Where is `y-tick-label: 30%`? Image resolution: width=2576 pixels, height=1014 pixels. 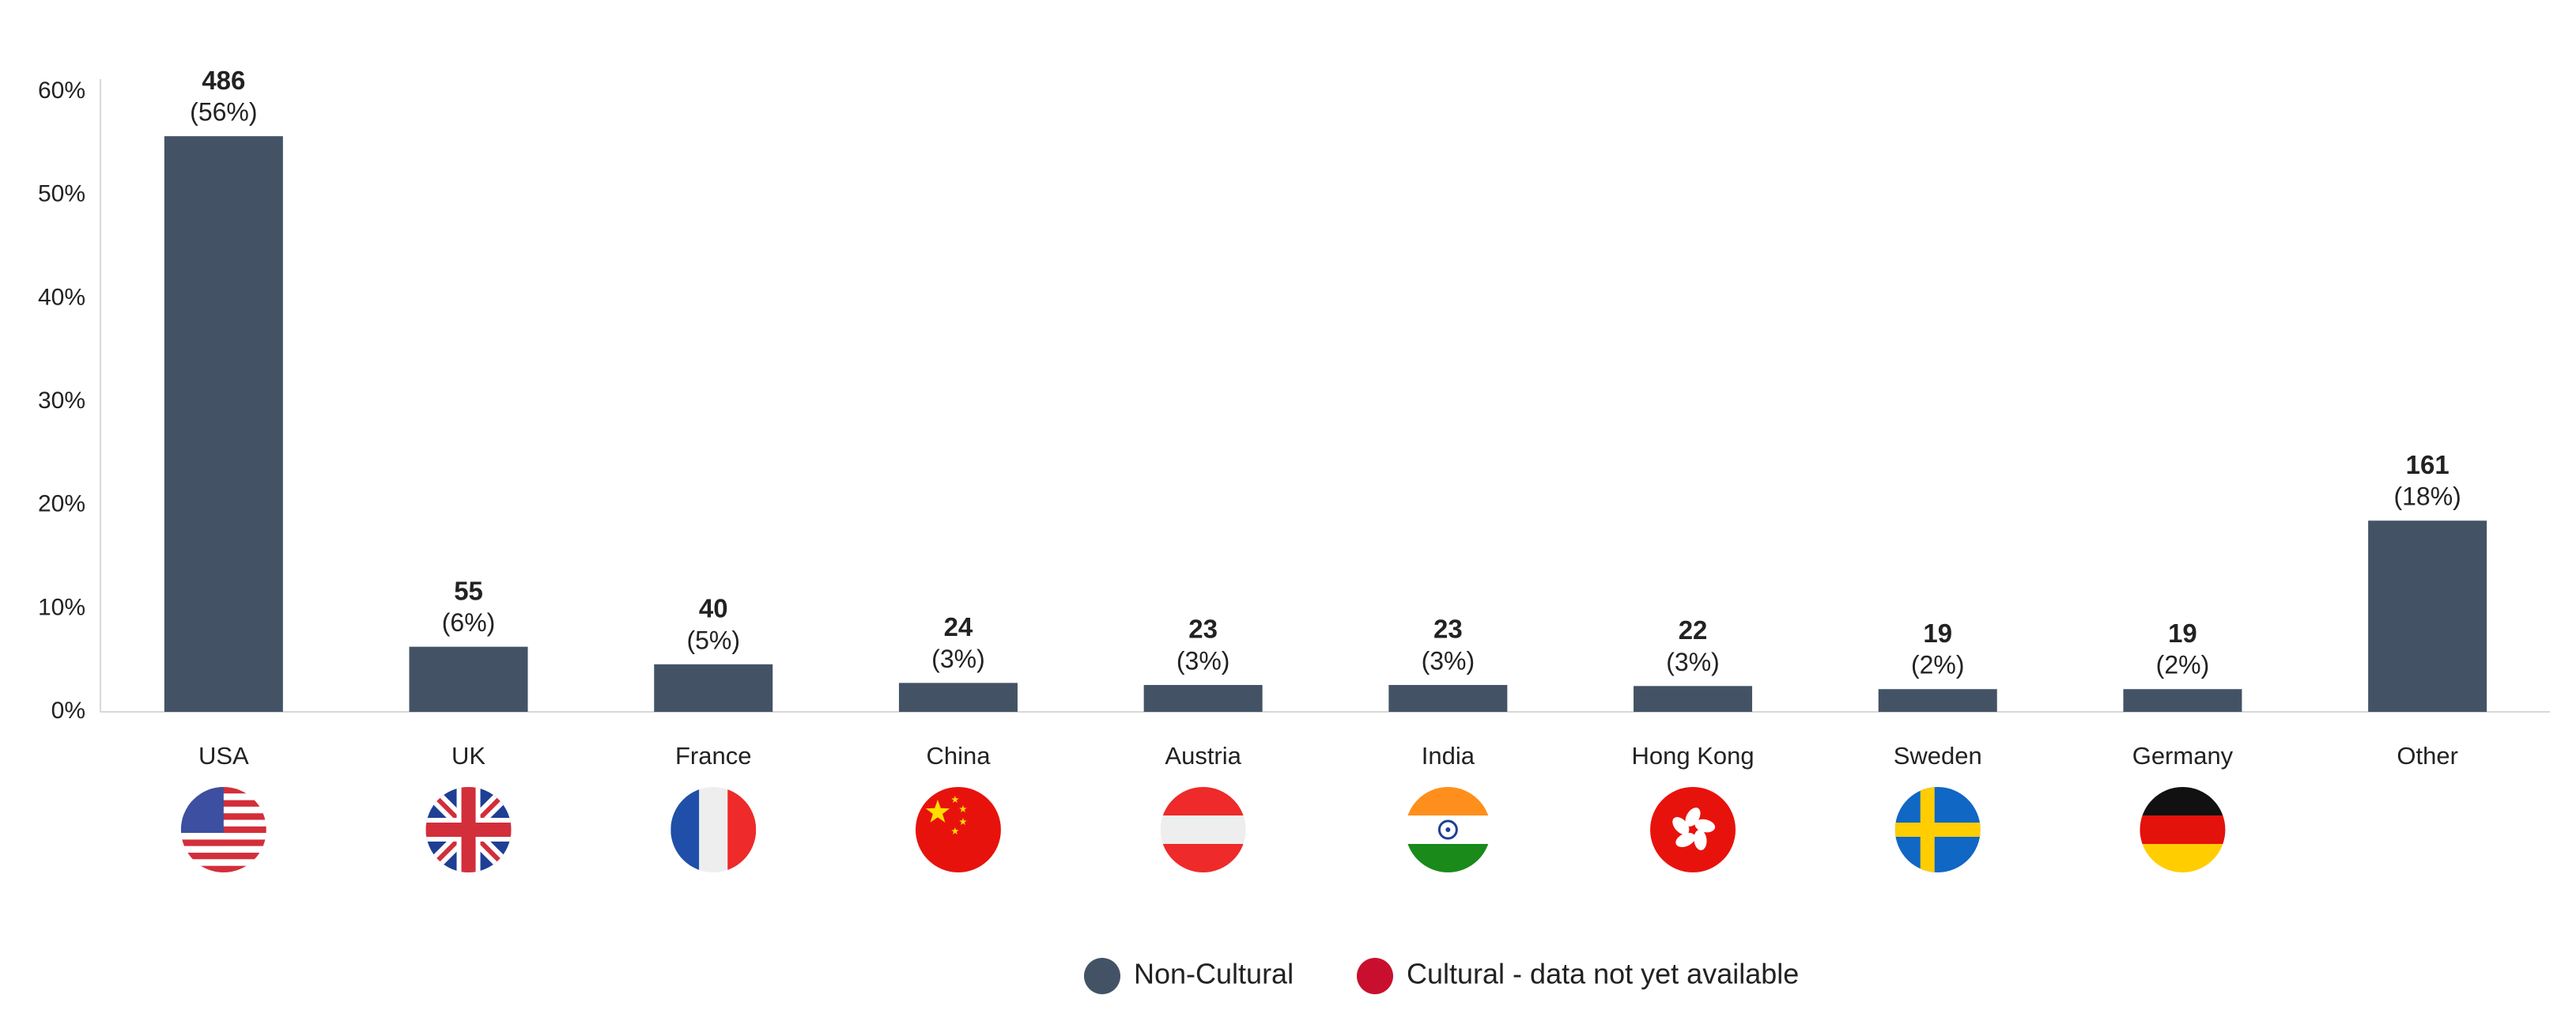 y-tick-label: 30% is located at coordinates (61, 401).